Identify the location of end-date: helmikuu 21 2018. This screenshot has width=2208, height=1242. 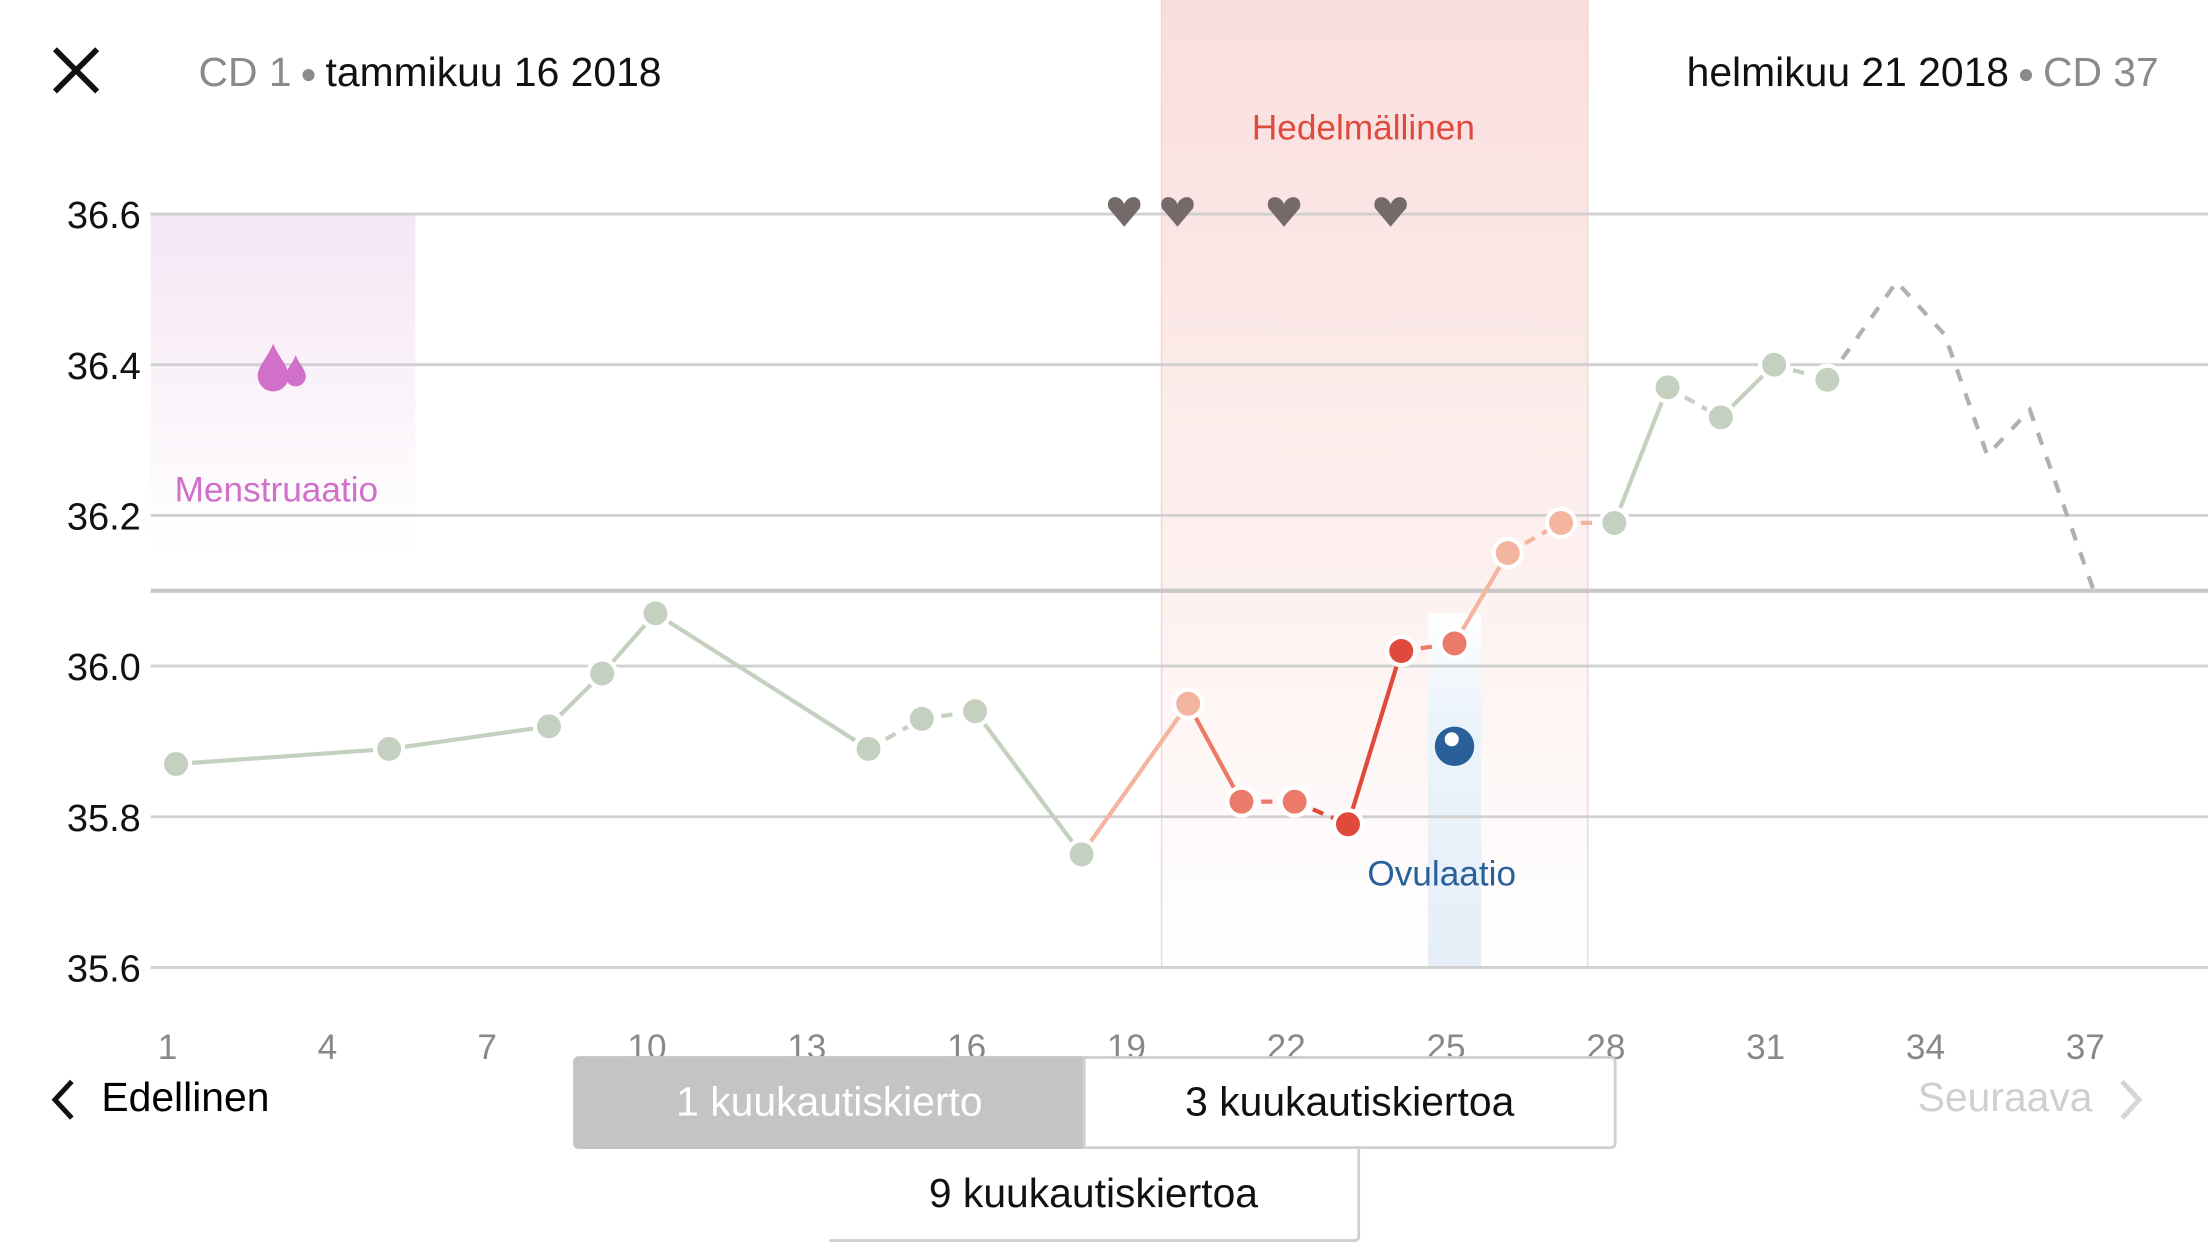
(1848, 73).